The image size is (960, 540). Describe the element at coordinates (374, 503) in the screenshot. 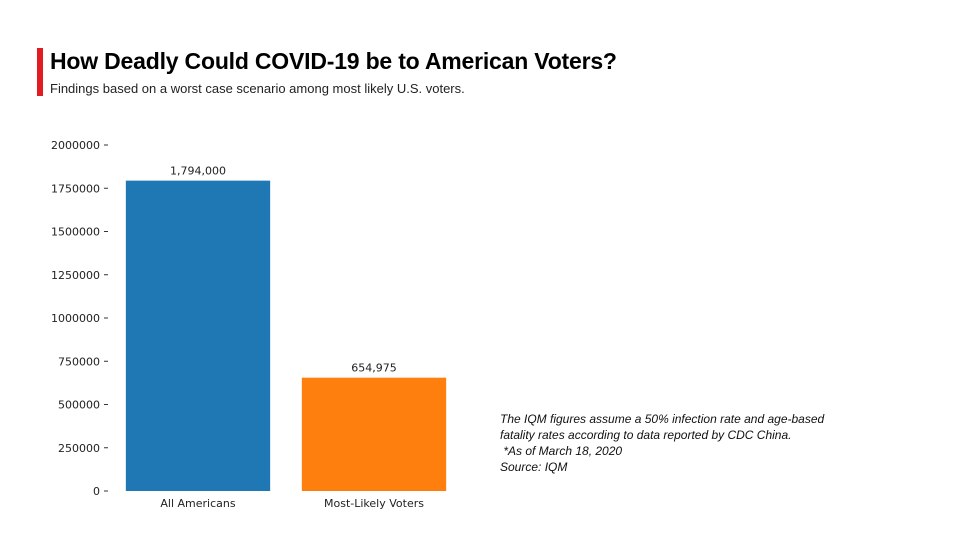

I see `x-tick-label: Most-Likely Voters` at that location.